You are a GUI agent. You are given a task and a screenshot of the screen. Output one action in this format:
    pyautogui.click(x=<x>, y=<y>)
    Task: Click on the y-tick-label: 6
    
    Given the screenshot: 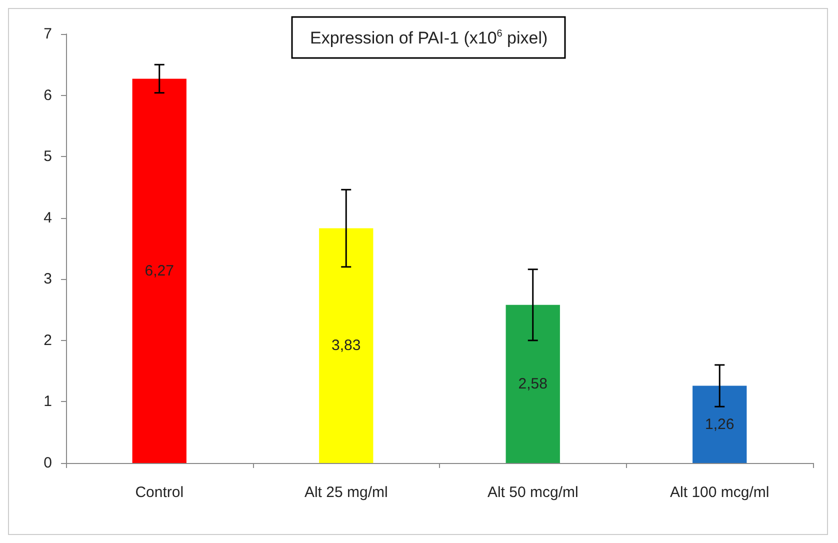 What is the action you would take?
    pyautogui.click(x=48, y=95)
    